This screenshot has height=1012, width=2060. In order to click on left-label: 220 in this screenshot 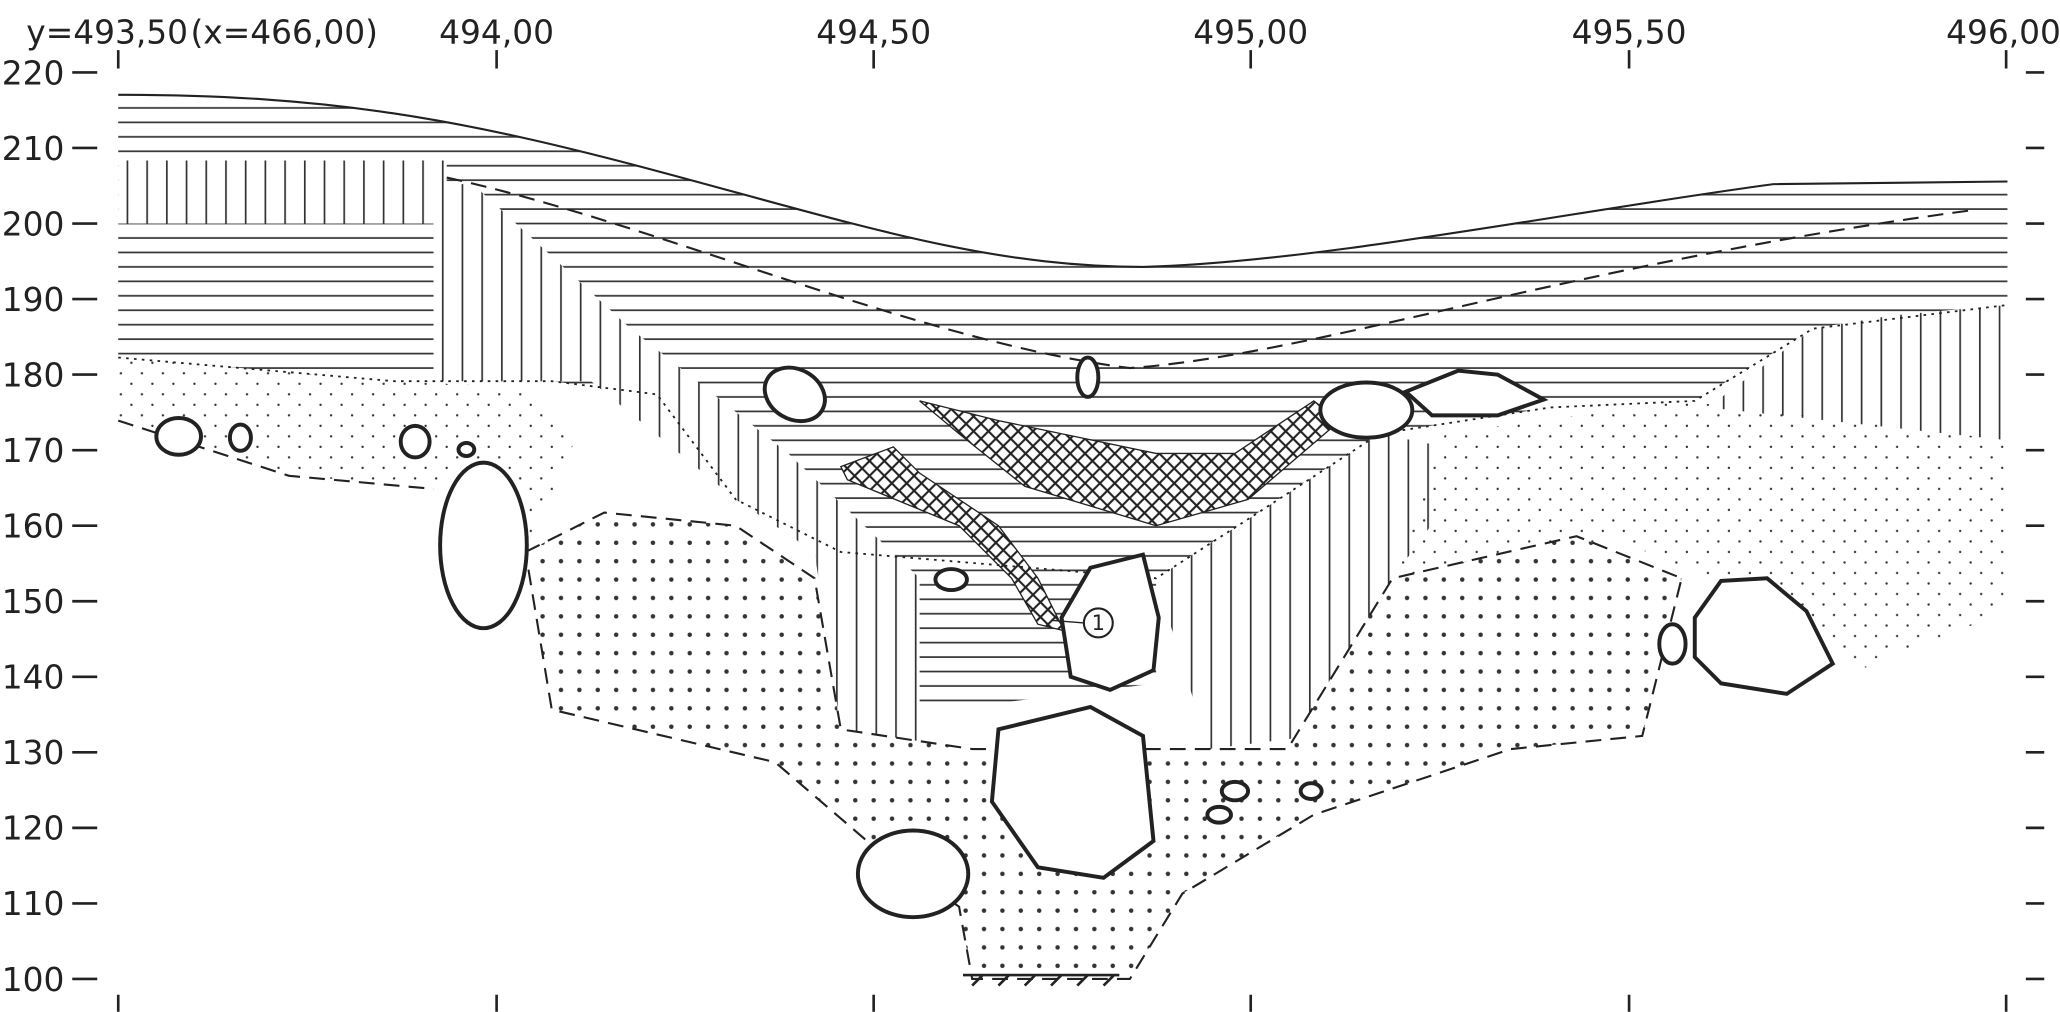, I will do `click(33, 73)`.